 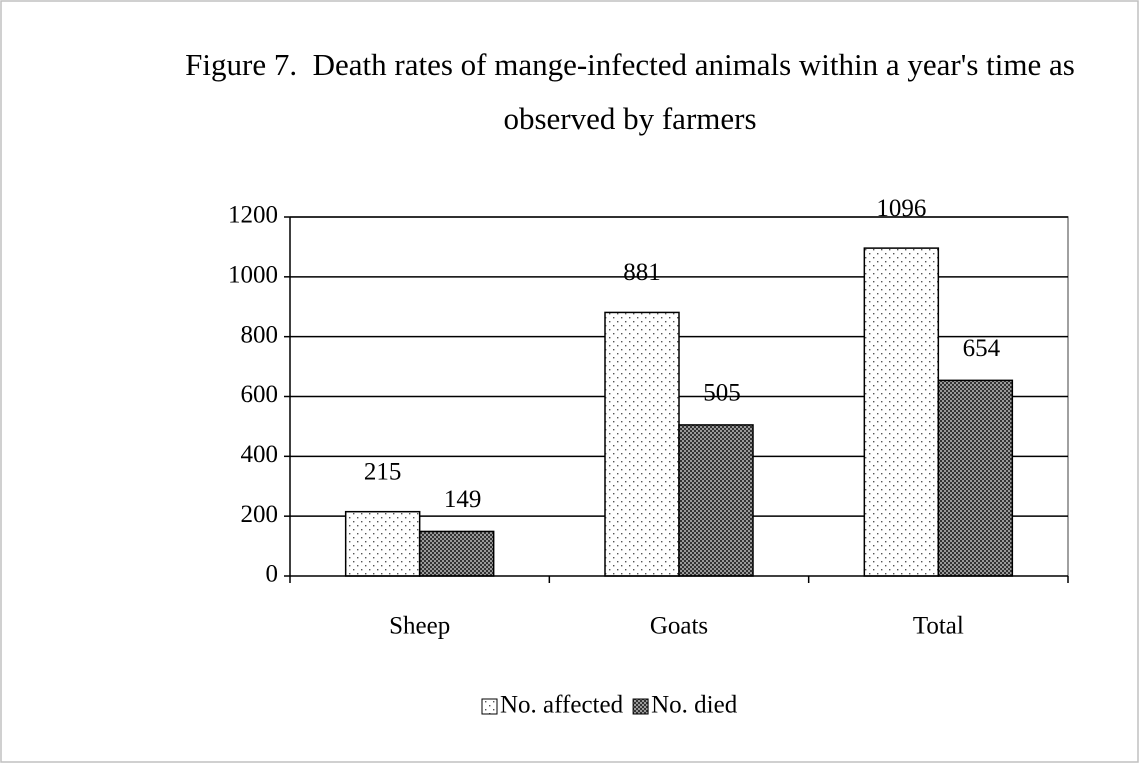 I want to click on y-tick-label: 600, so click(x=260, y=394).